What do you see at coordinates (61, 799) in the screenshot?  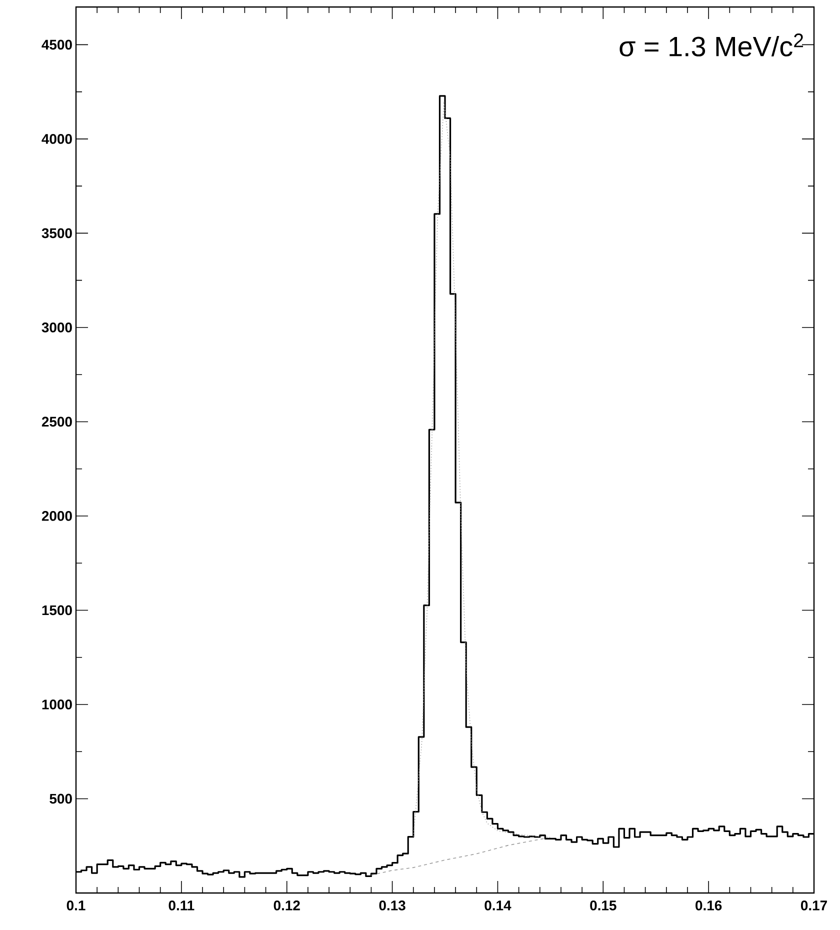 I see `y-tick-label: 500` at bounding box center [61, 799].